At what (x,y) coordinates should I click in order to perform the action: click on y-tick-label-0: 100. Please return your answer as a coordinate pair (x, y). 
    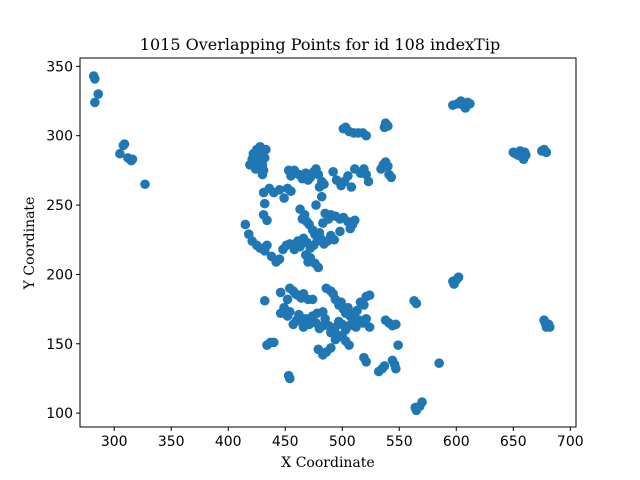
    Looking at the image, I should click on (59, 414).